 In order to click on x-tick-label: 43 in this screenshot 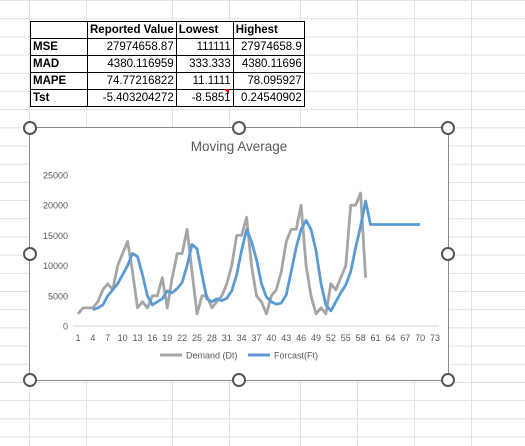, I will do `click(286, 338)`.